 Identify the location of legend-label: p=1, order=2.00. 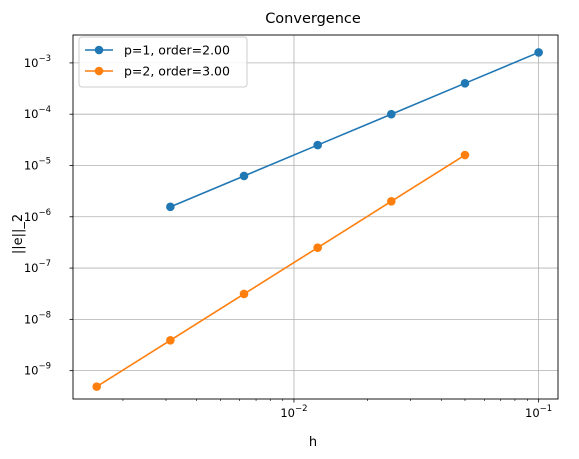
(177, 50).